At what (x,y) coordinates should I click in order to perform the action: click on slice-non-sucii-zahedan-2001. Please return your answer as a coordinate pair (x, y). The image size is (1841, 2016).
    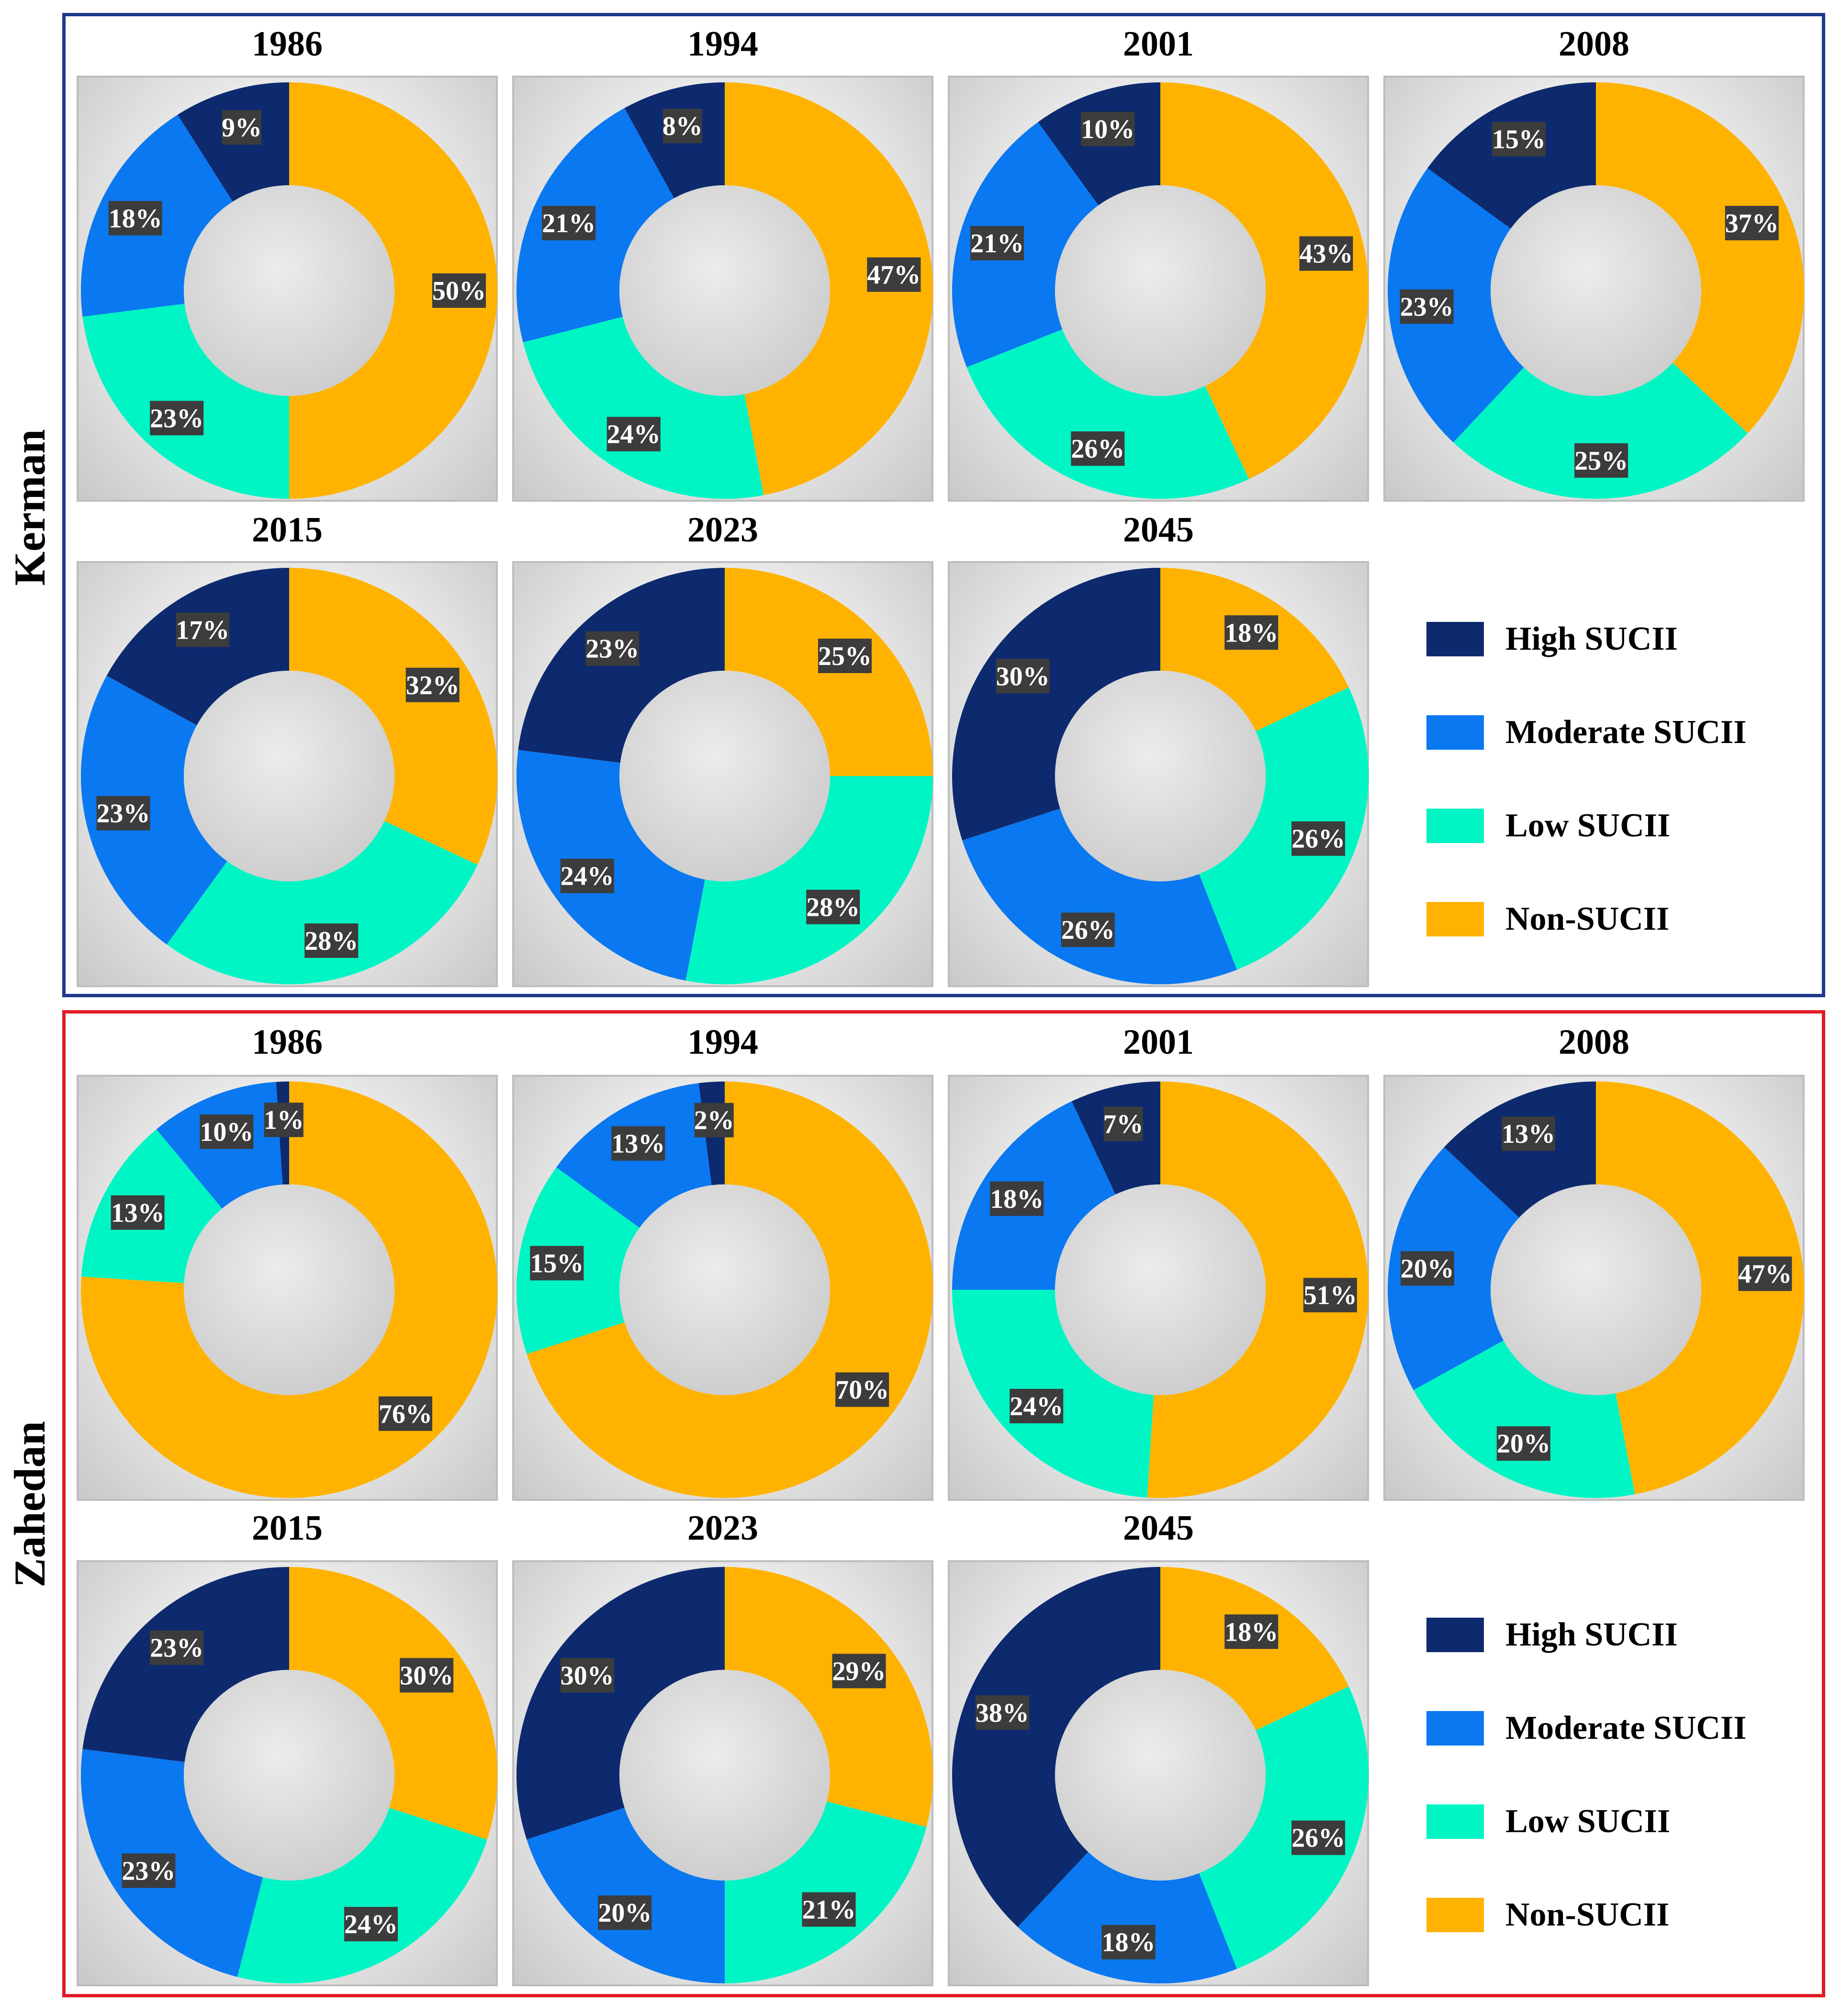
    Looking at the image, I should click on (1258, 1289).